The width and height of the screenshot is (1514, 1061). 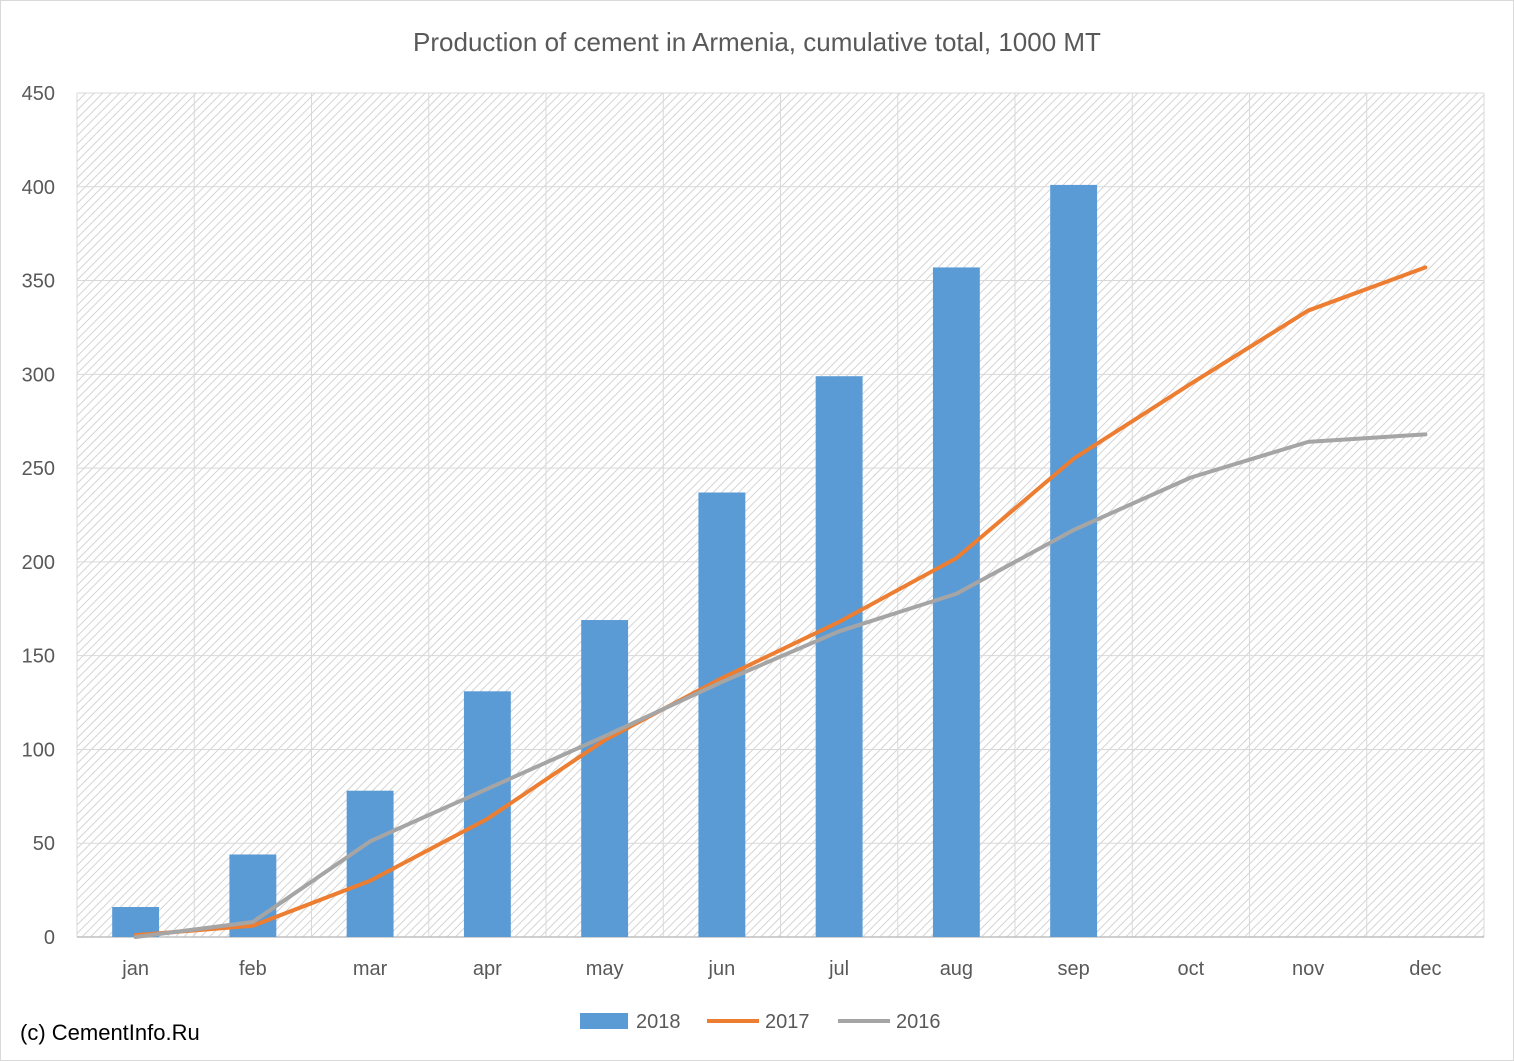 What do you see at coordinates (658, 1022) in the screenshot?
I see `legend-label-2018: 2018` at bounding box center [658, 1022].